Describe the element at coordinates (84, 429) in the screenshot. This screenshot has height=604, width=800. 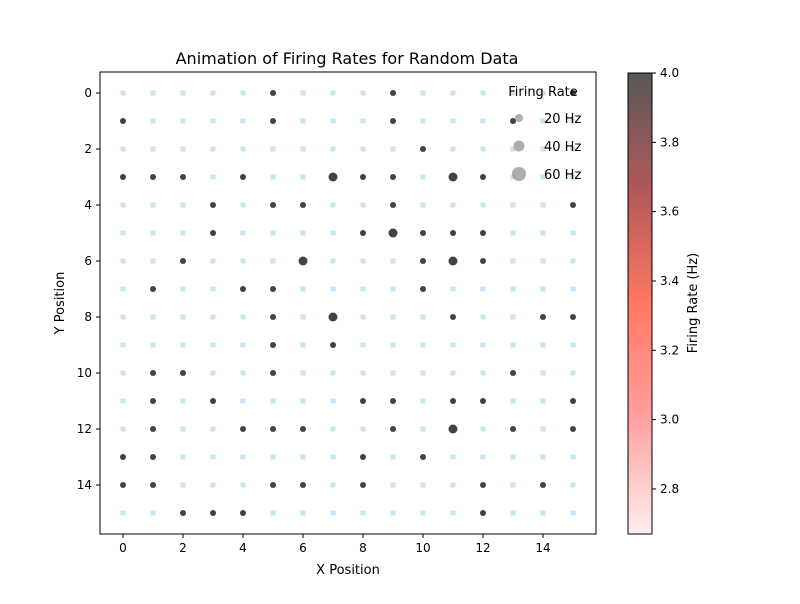
I see `y-tick-label: 12` at that location.